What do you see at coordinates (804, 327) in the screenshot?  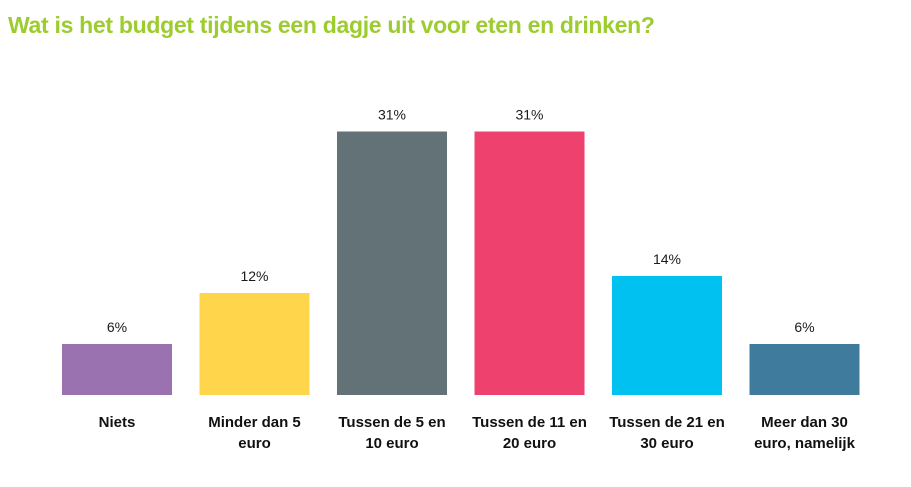 I see `value-label-6: 6%` at bounding box center [804, 327].